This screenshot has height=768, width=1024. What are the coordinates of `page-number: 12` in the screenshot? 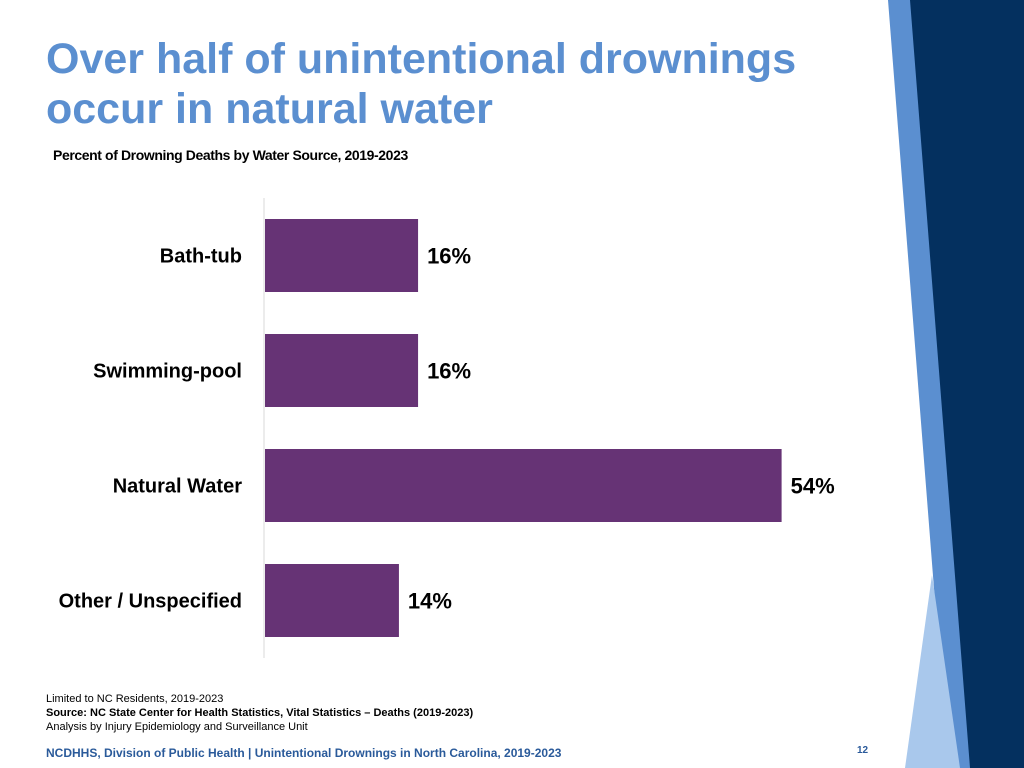 It's located at (863, 750).